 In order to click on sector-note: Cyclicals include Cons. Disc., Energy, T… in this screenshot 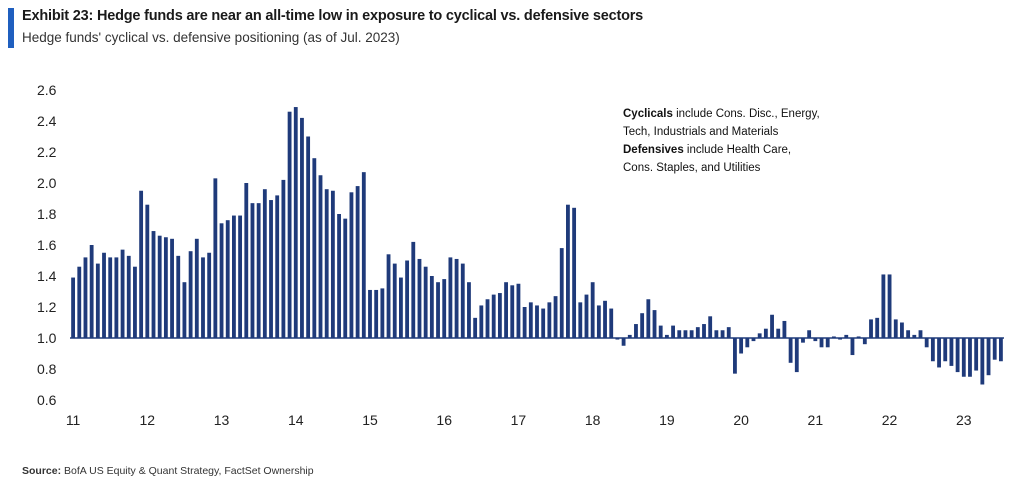, I will do `click(721, 141)`.